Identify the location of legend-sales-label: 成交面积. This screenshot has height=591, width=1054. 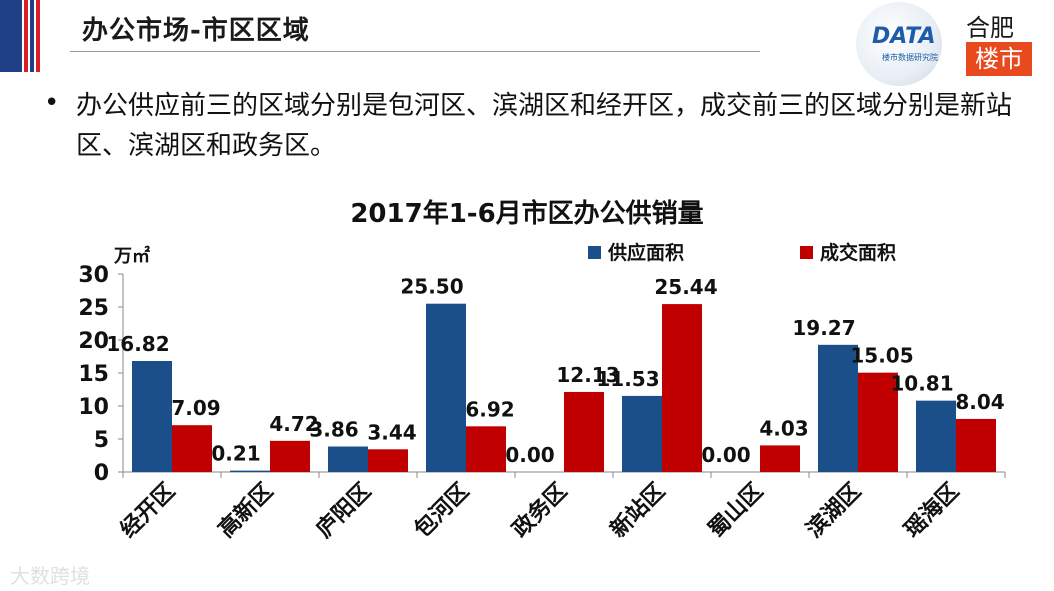
(858, 252).